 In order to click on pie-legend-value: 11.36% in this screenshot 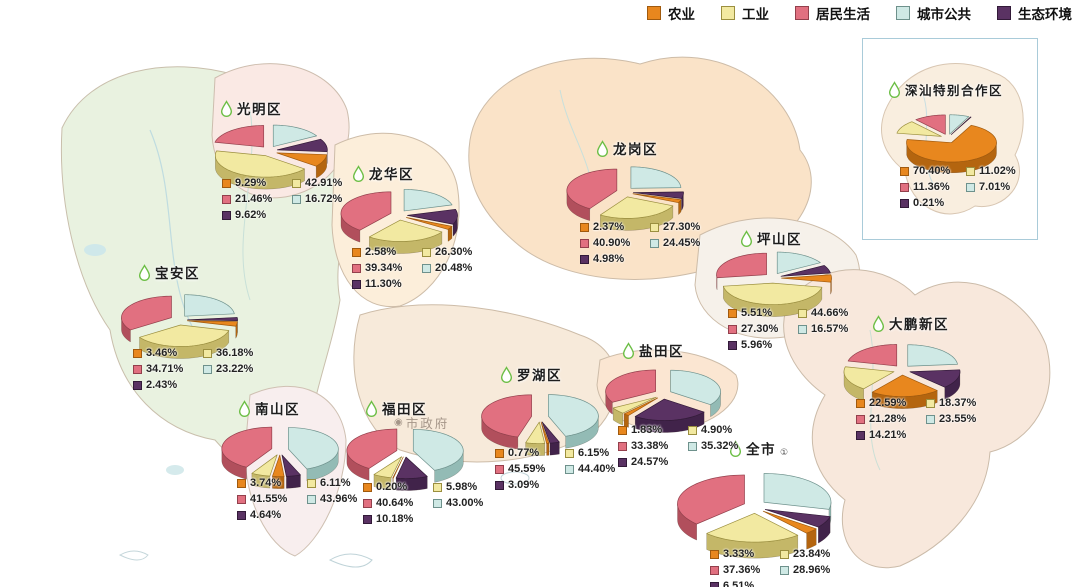, I will do `click(930, 187)`.